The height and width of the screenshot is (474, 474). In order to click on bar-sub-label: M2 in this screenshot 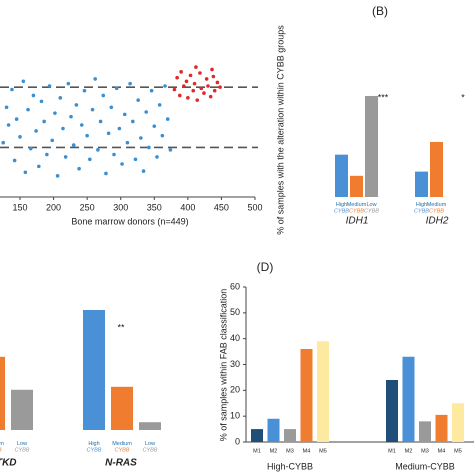, I will do `click(409, 451)`.